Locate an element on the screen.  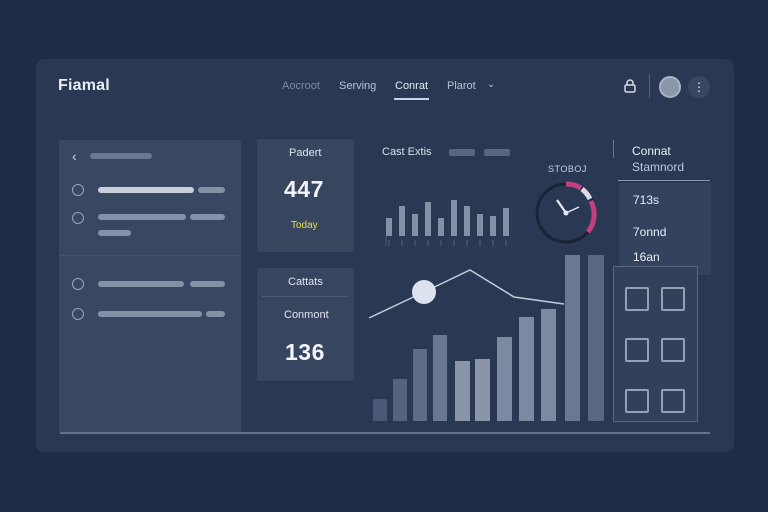
lock-icon is located at coordinates (630, 86).